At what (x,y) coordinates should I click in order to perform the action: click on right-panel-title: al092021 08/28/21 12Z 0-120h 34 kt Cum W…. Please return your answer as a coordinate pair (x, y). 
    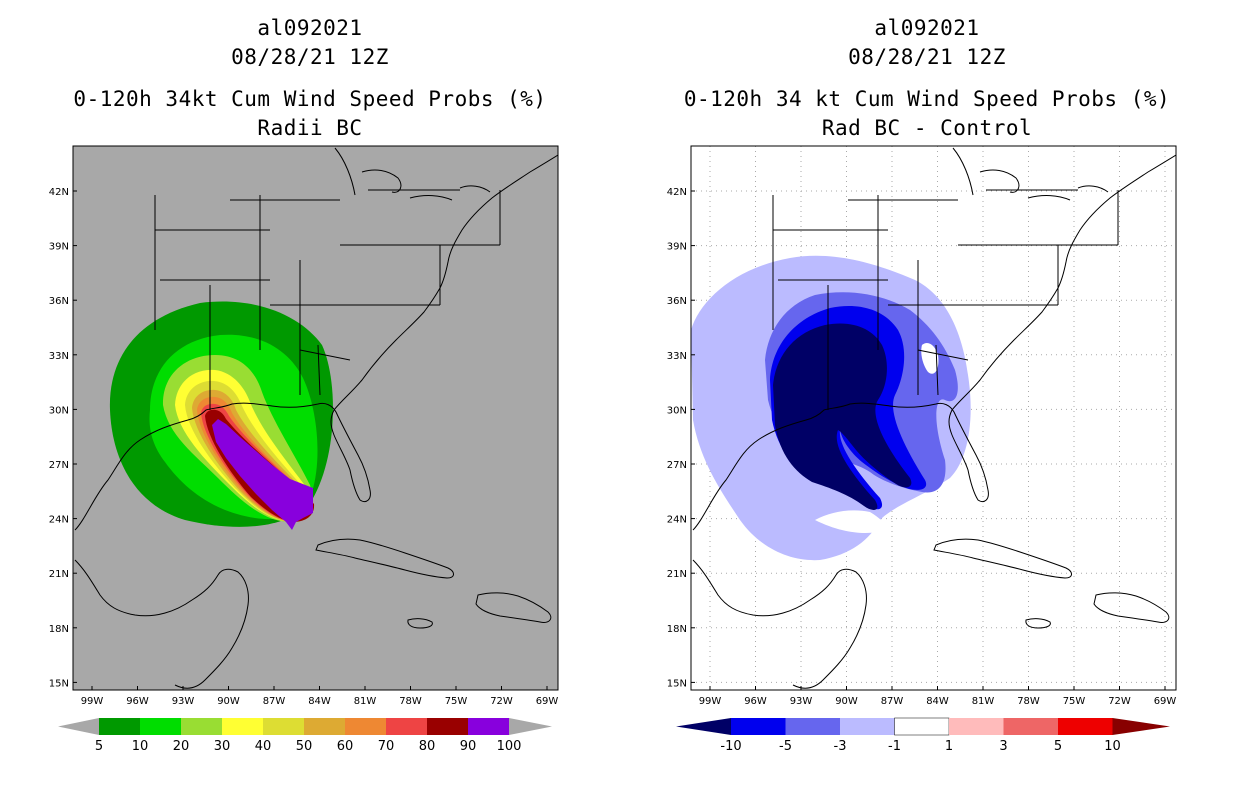
    Looking at the image, I should click on (927, 78).